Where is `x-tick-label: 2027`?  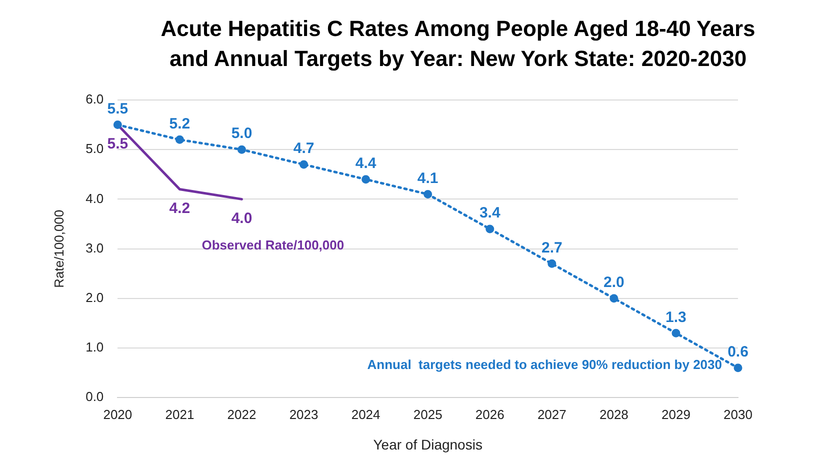
x-tick-label: 2027 is located at coordinates (551, 414).